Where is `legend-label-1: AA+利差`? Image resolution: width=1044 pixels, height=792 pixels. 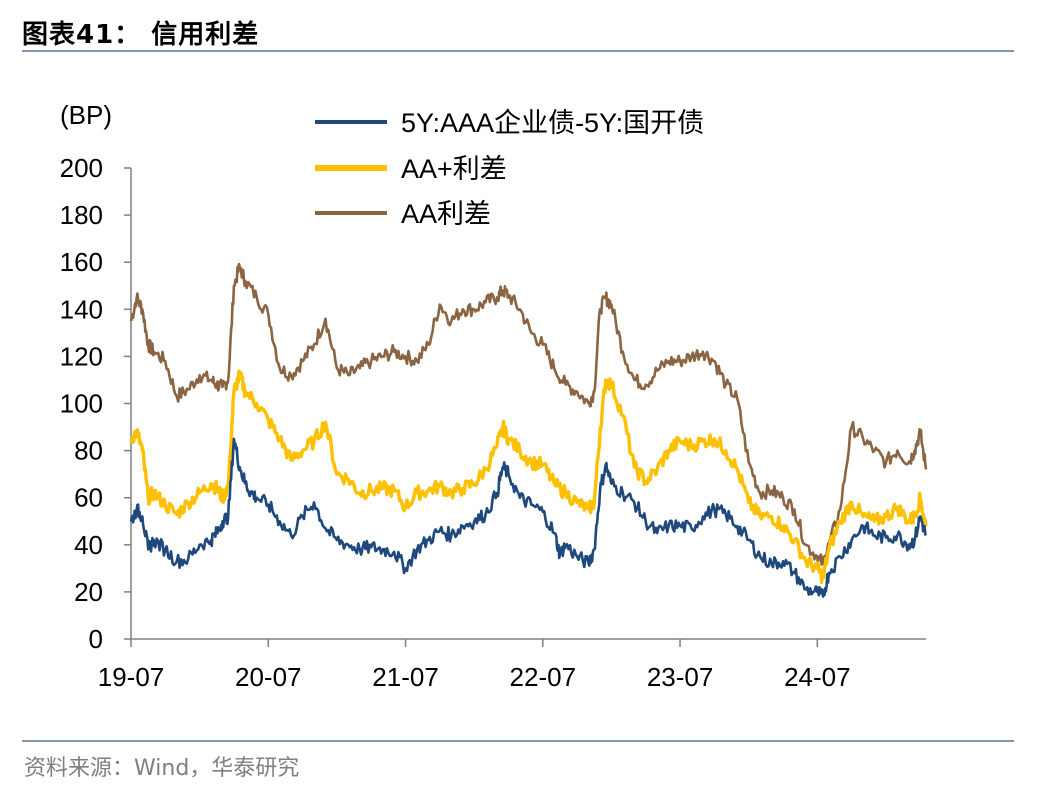 legend-label-1: AA+利差 is located at coordinates (454, 169).